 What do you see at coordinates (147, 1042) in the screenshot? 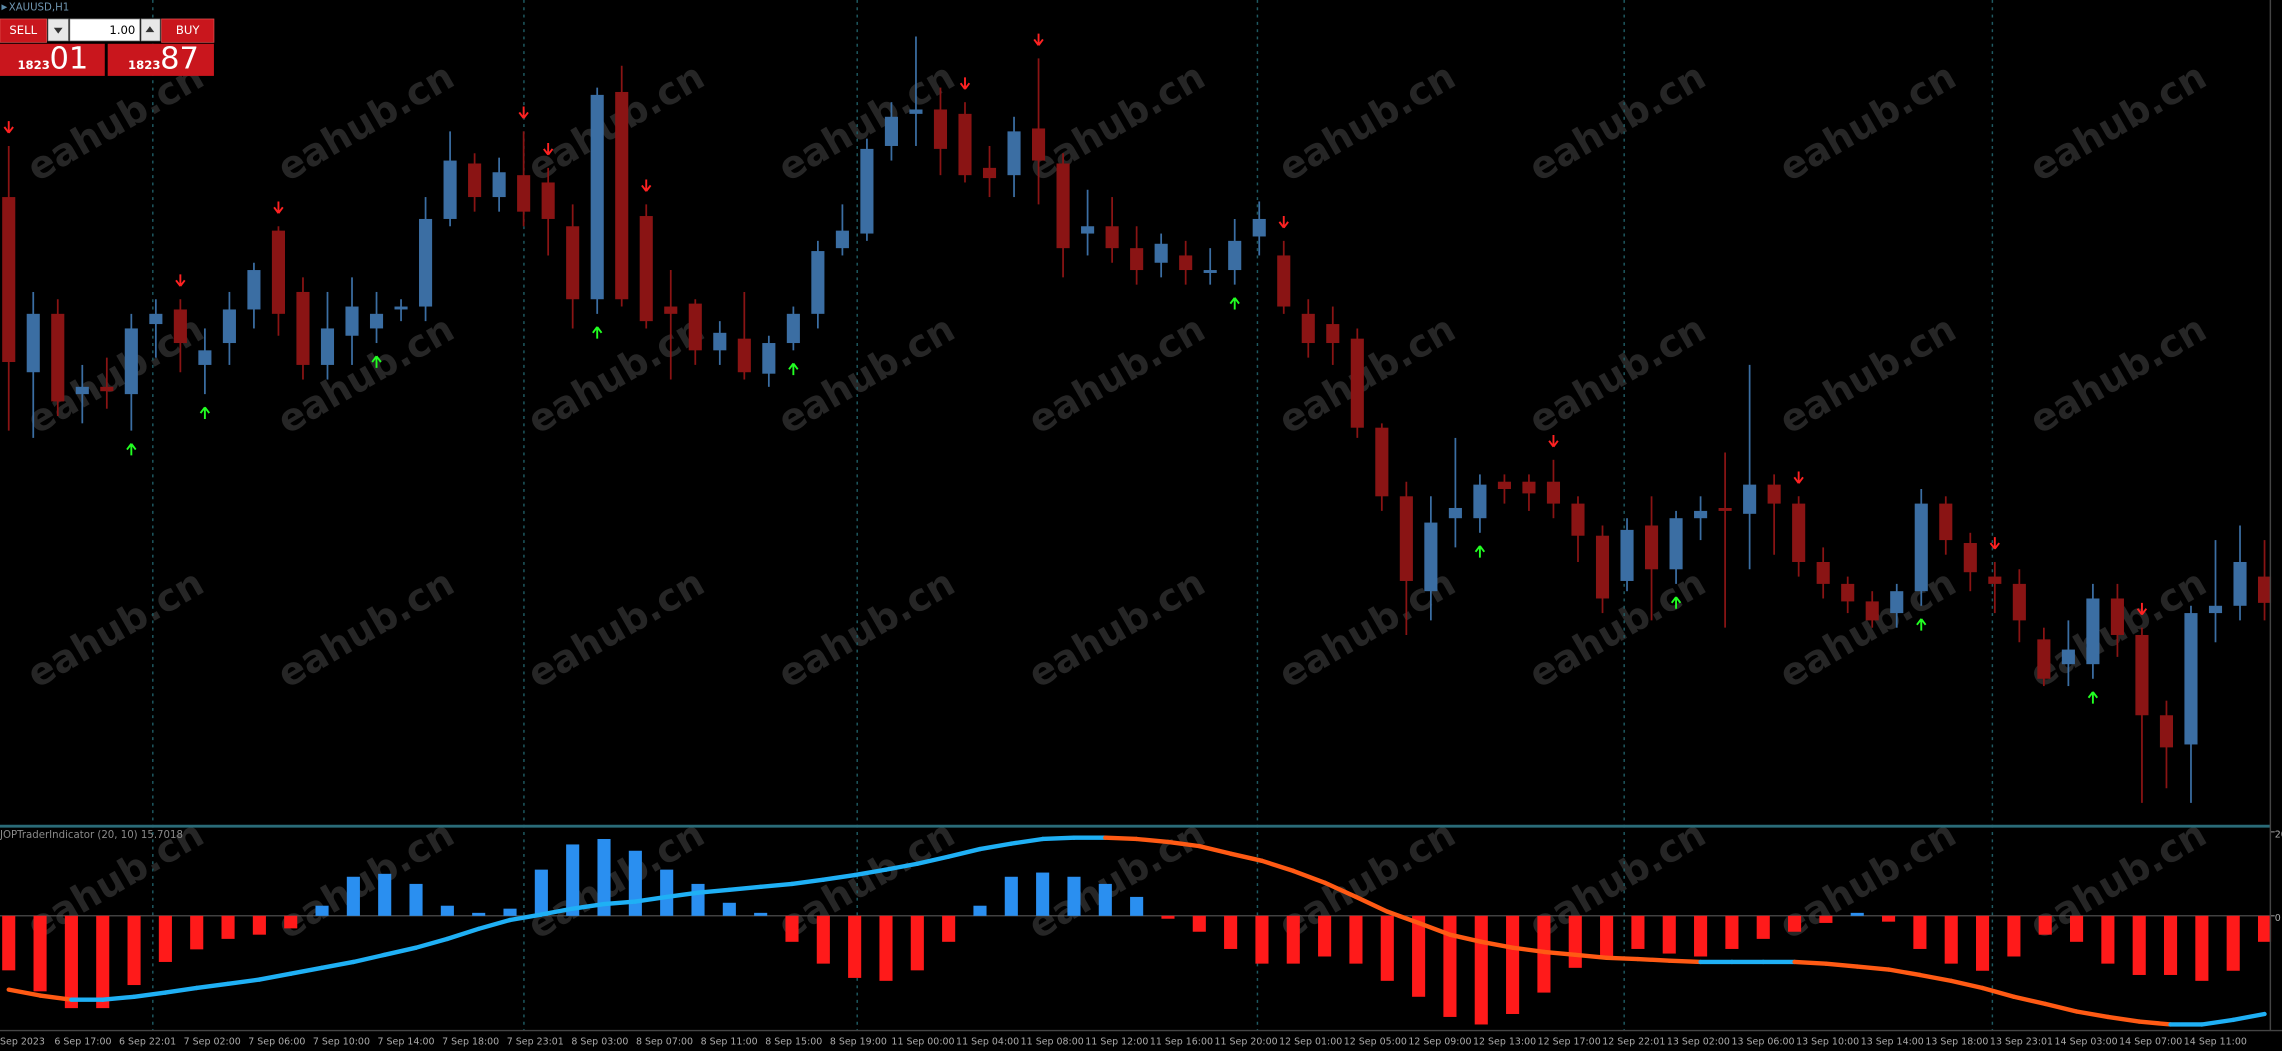
I see `x-tick-label: 6 Sep 22:01` at bounding box center [147, 1042].